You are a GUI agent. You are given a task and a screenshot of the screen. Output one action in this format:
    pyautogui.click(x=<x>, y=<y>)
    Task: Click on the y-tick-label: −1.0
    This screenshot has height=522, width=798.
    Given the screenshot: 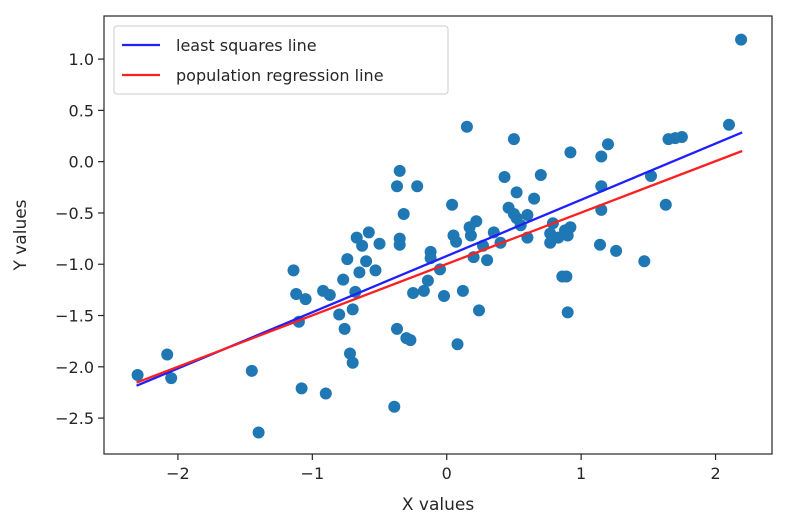 What is the action you would take?
    pyautogui.click(x=74, y=264)
    